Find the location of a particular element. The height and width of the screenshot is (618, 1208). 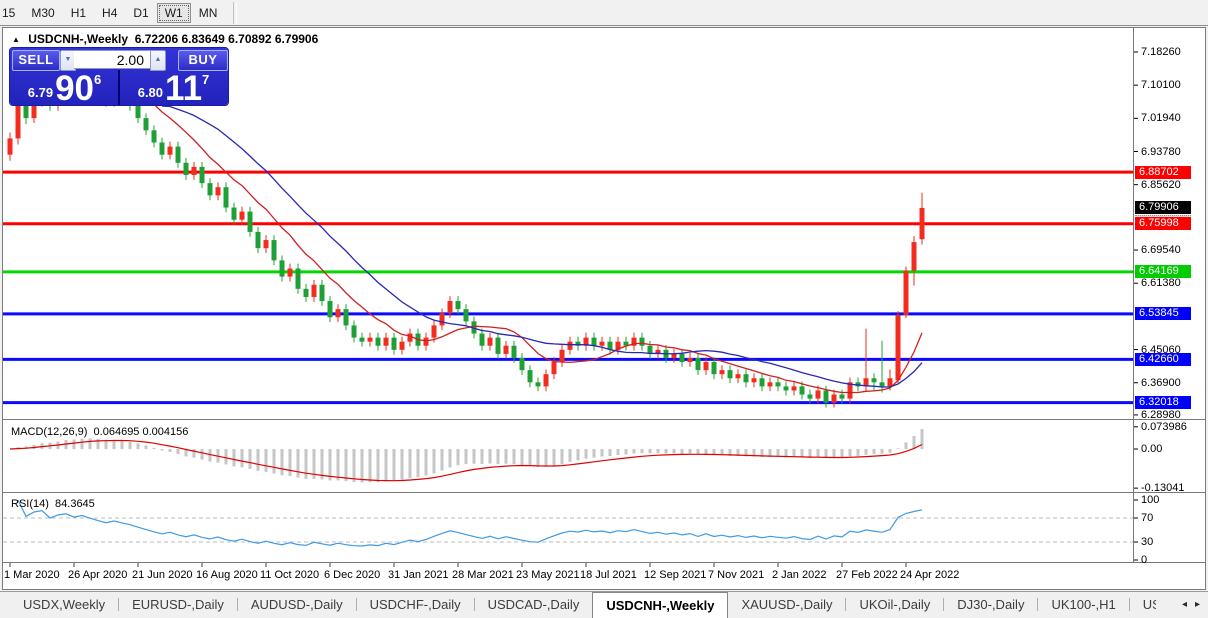

price-tick-label: 7.01940 is located at coordinates (1161, 118).